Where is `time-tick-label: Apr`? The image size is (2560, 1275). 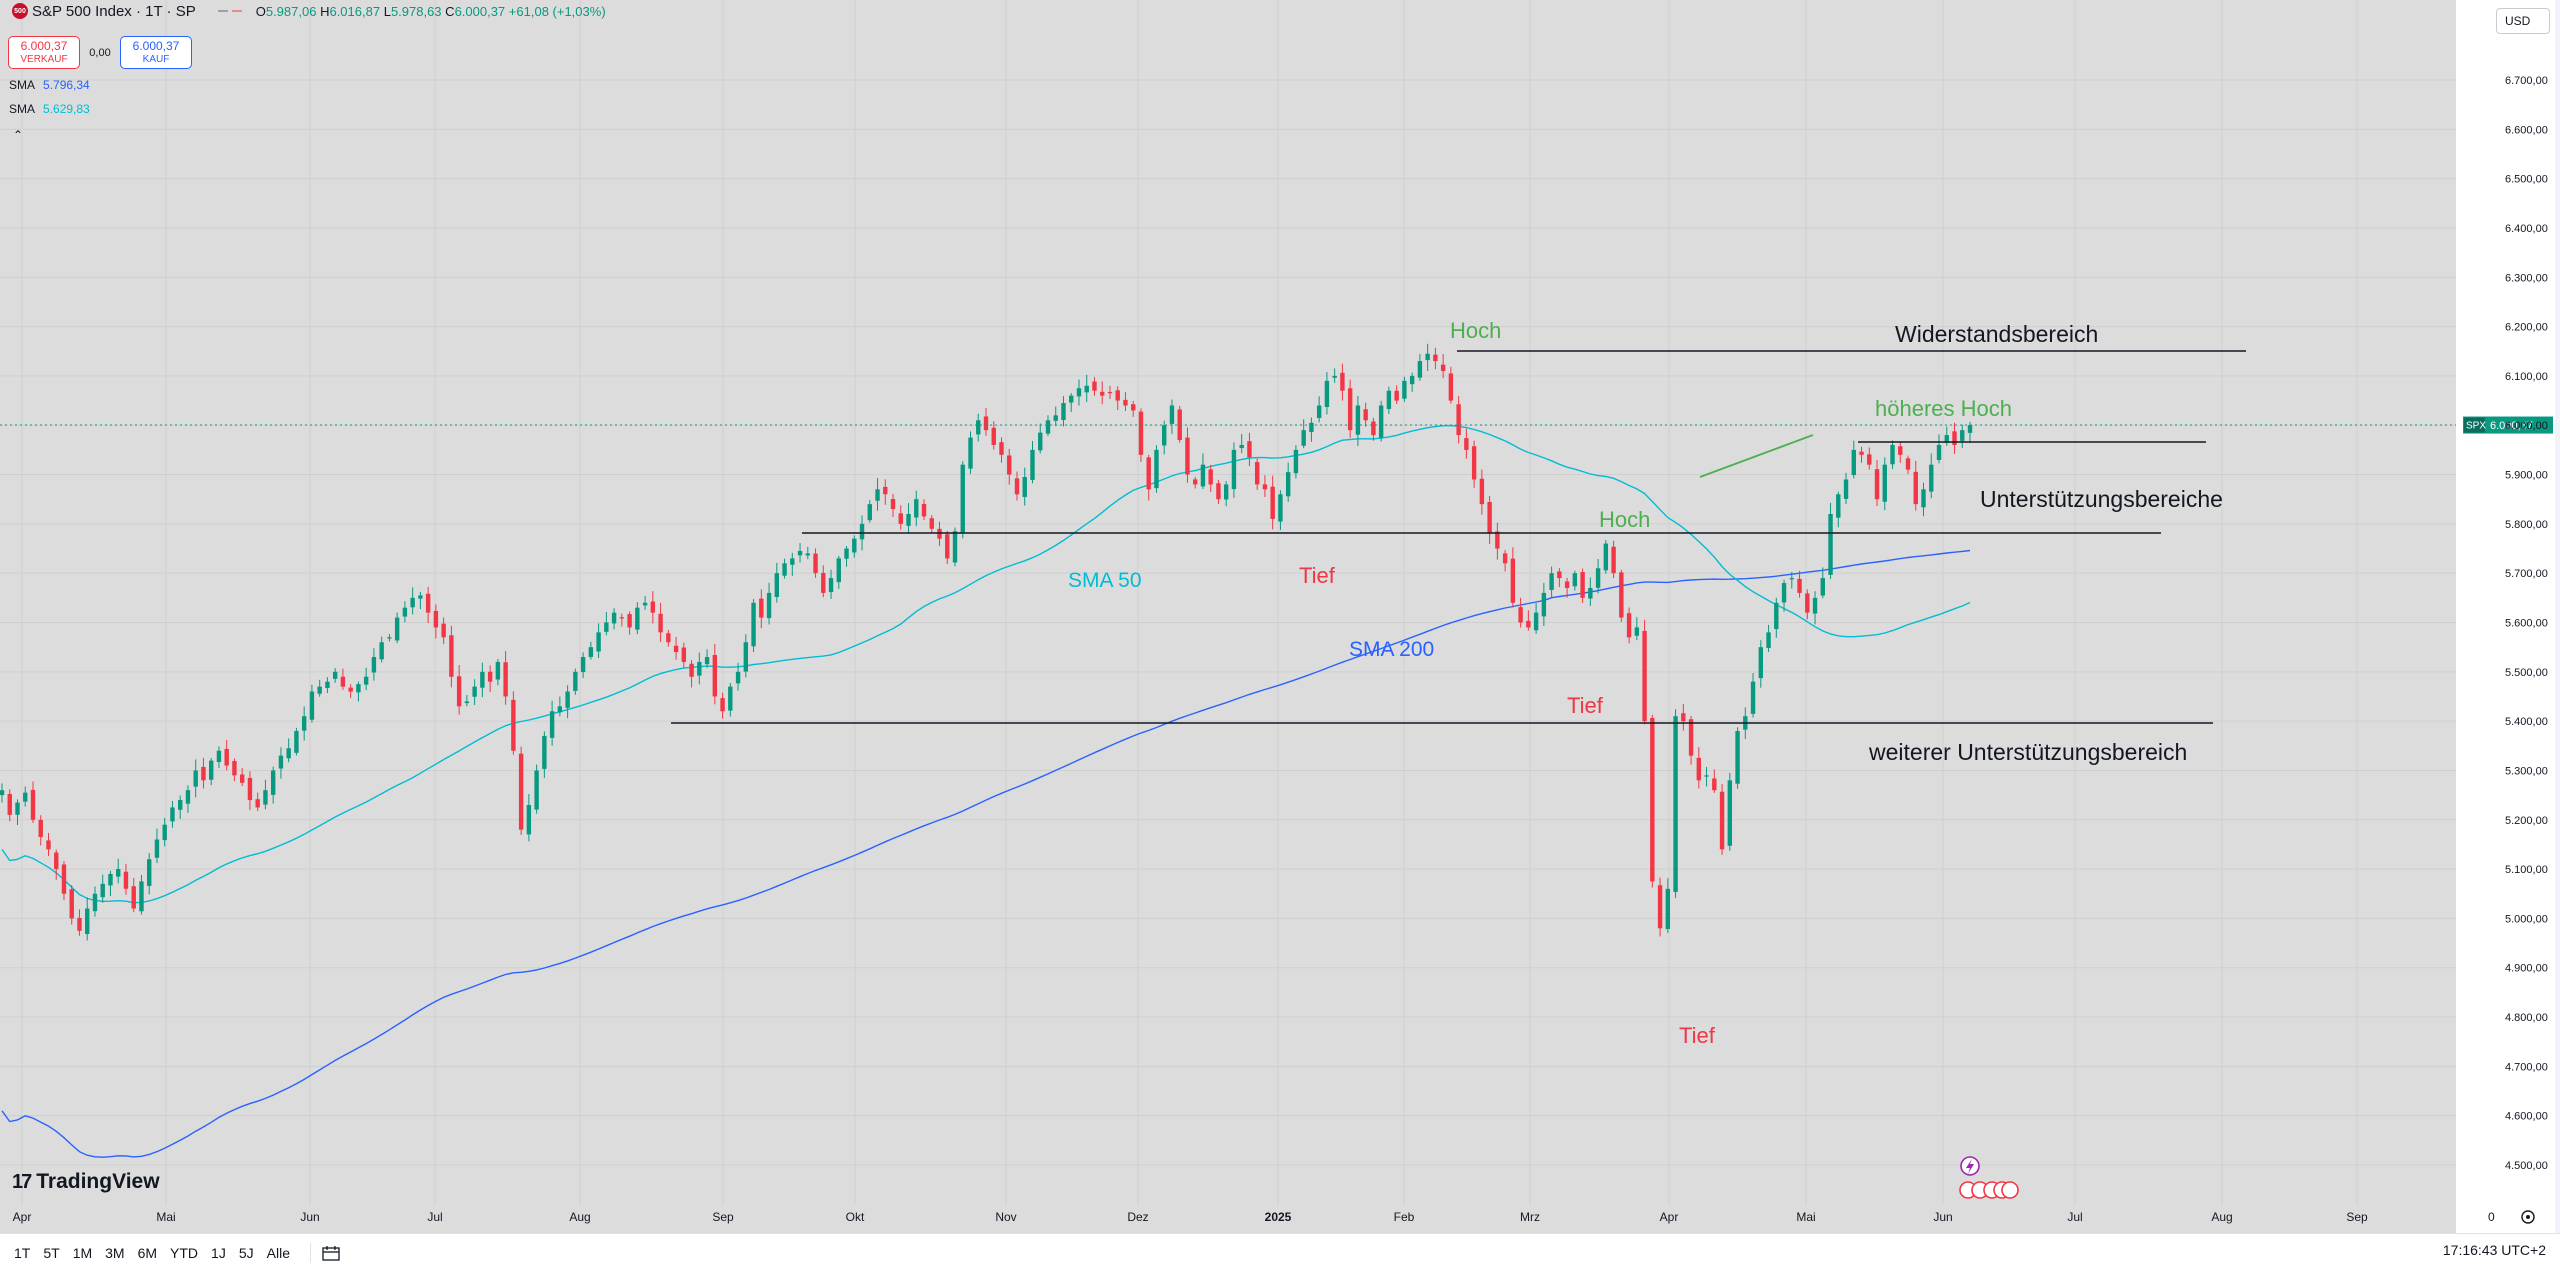 time-tick-label: Apr is located at coordinates (22, 1217).